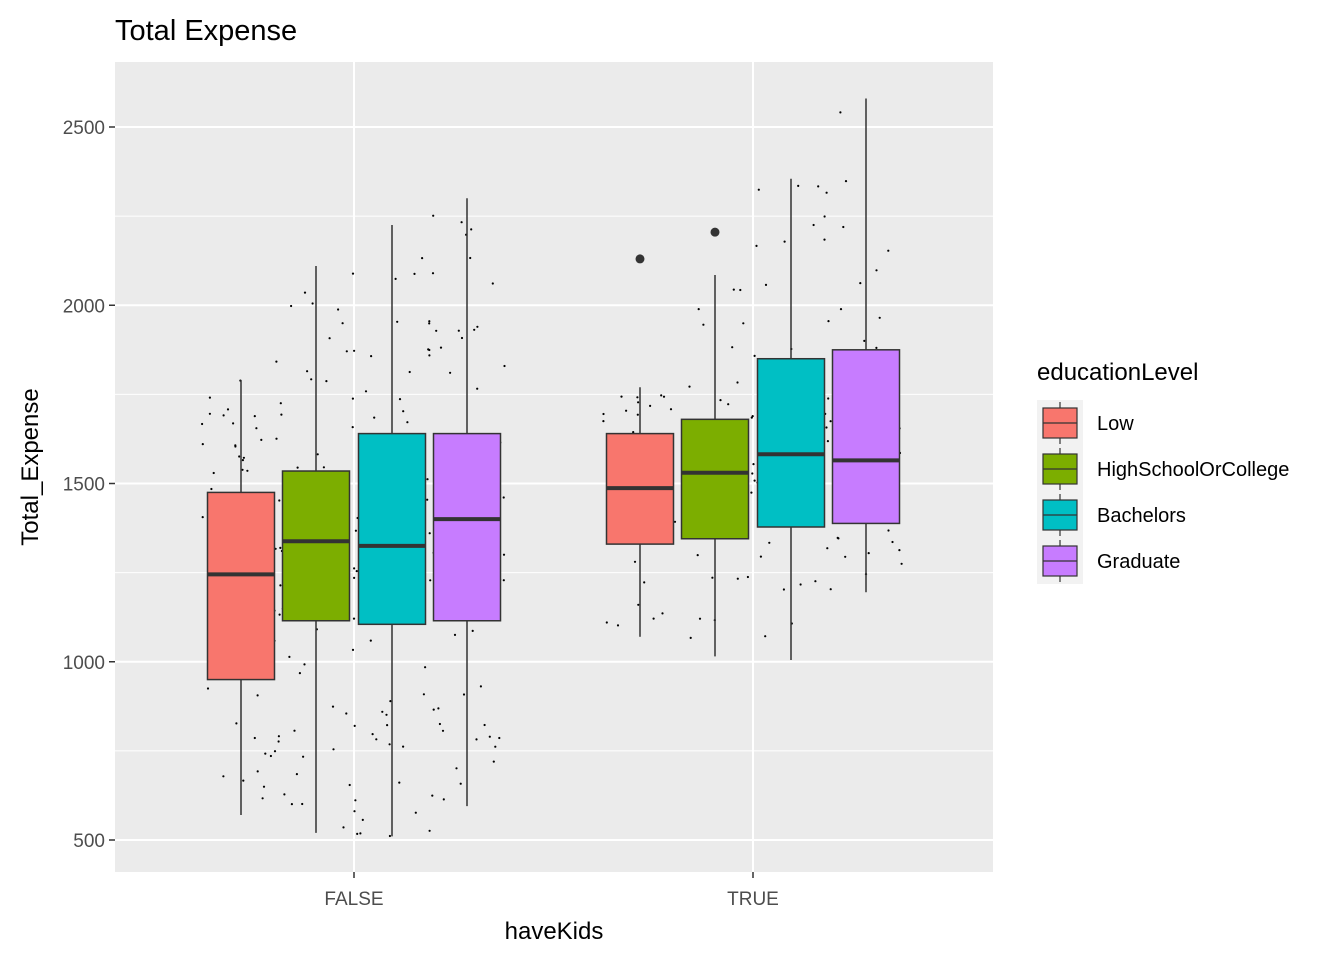 The height and width of the screenshot is (960, 1344). I want to click on box-Graduate-TRUE, so click(866, 345).